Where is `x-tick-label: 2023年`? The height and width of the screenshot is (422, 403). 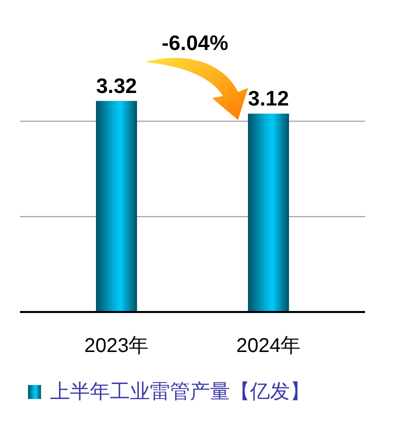 x-tick-label: 2023年 is located at coordinates (116, 346).